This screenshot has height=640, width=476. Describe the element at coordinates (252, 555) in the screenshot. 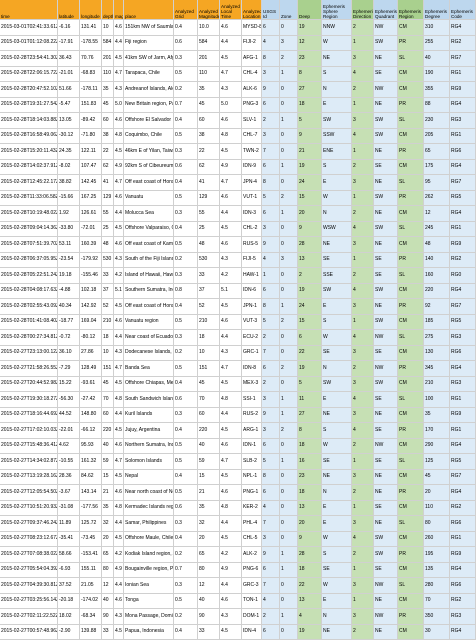

I see `cell: ALK-2` at that location.